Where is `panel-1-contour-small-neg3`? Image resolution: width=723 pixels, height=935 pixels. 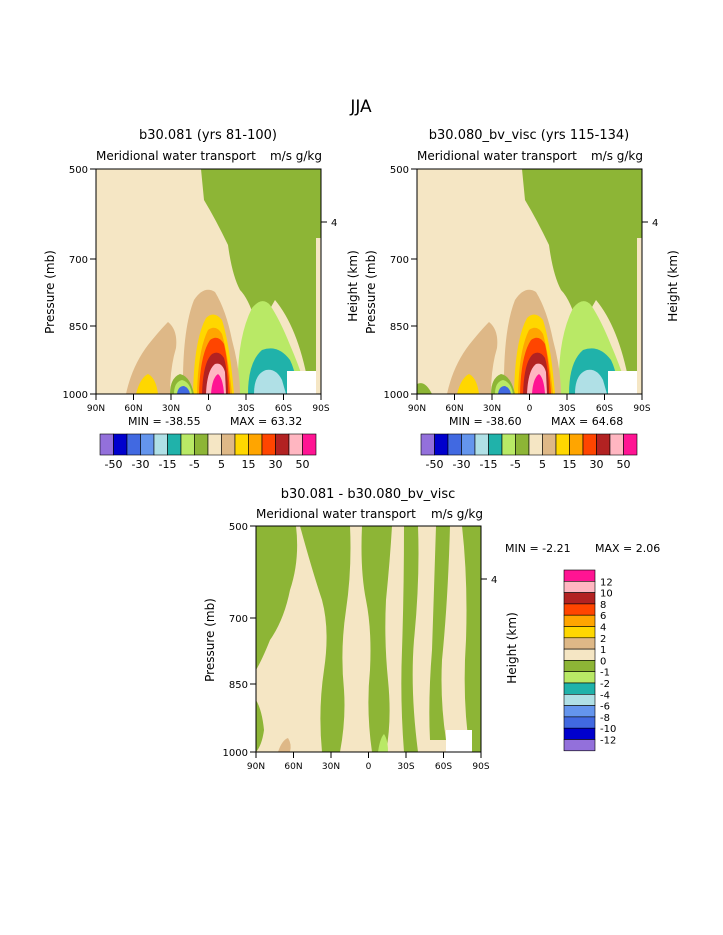 panel-1-contour-small-neg3 is located at coordinates (183, 390).